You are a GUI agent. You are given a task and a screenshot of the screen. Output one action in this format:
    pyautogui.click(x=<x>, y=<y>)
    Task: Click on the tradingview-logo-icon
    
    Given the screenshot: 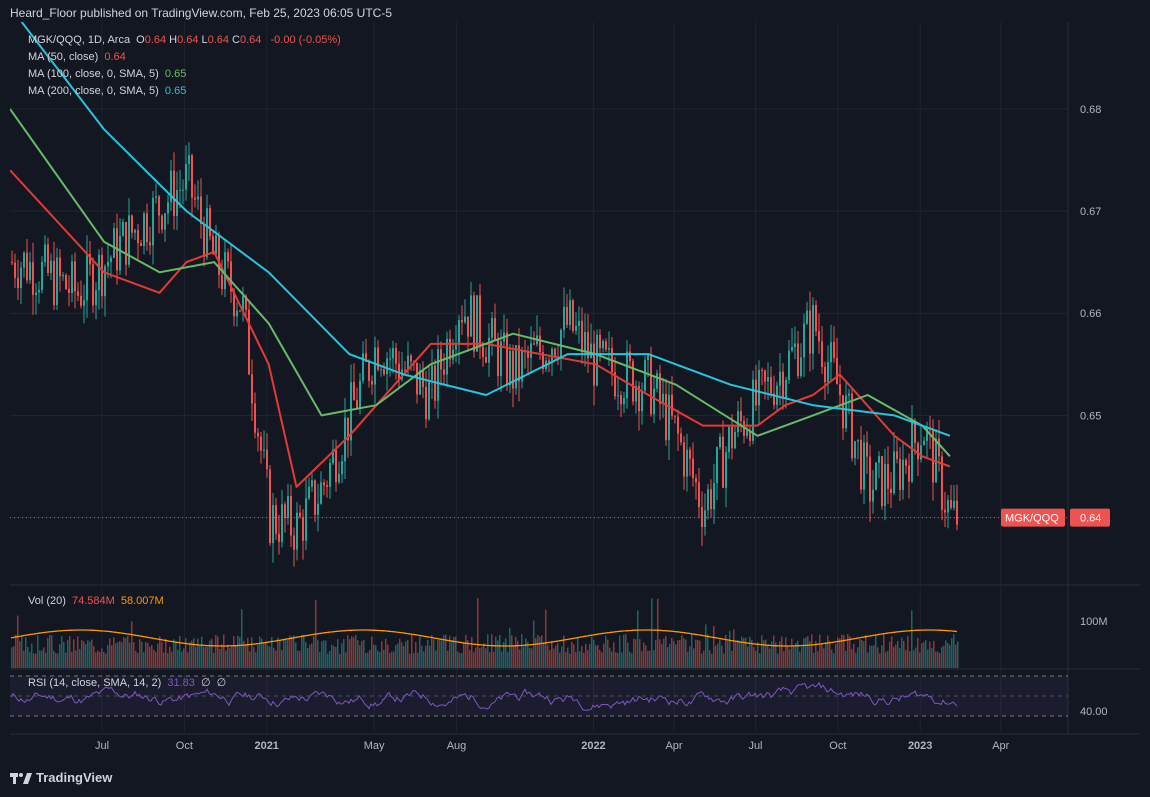 What is the action you would take?
    pyautogui.click(x=21, y=778)
    